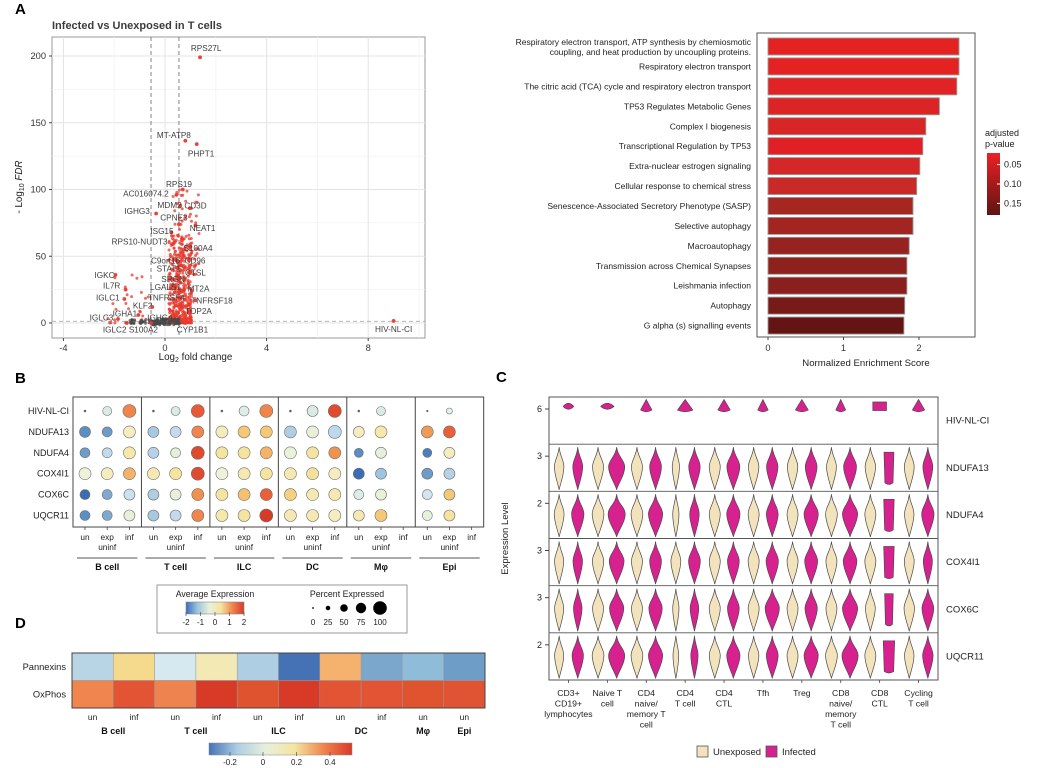  Describe the element at coordinates (174, 135) in the screenshot. I see `gene-label: MT-ATP8` at that location.